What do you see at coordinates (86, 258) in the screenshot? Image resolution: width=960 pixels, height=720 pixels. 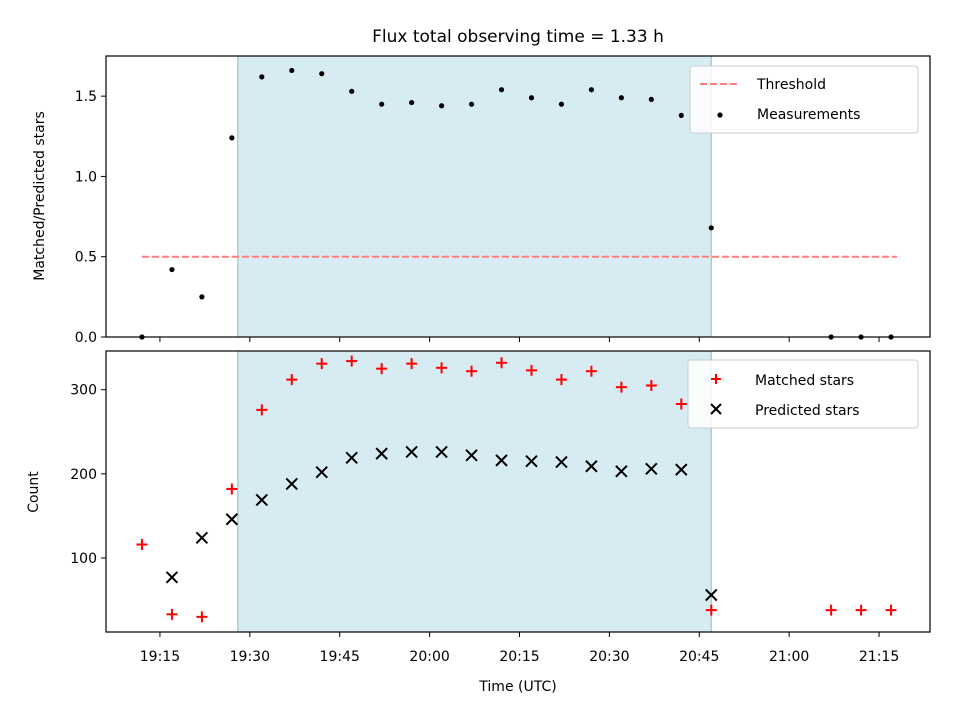 I see `ratio-y-tick-label: 0.5` at bounding box center [86, 258].